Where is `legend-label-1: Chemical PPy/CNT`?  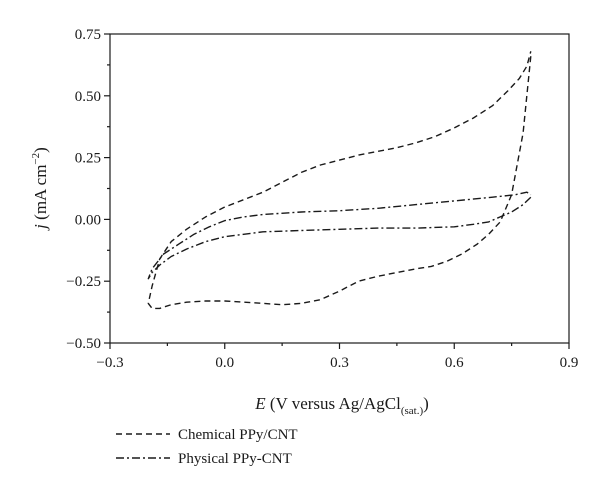
legend-label-1: Chemical PPy/CNT is located at coordinates (238, 435).